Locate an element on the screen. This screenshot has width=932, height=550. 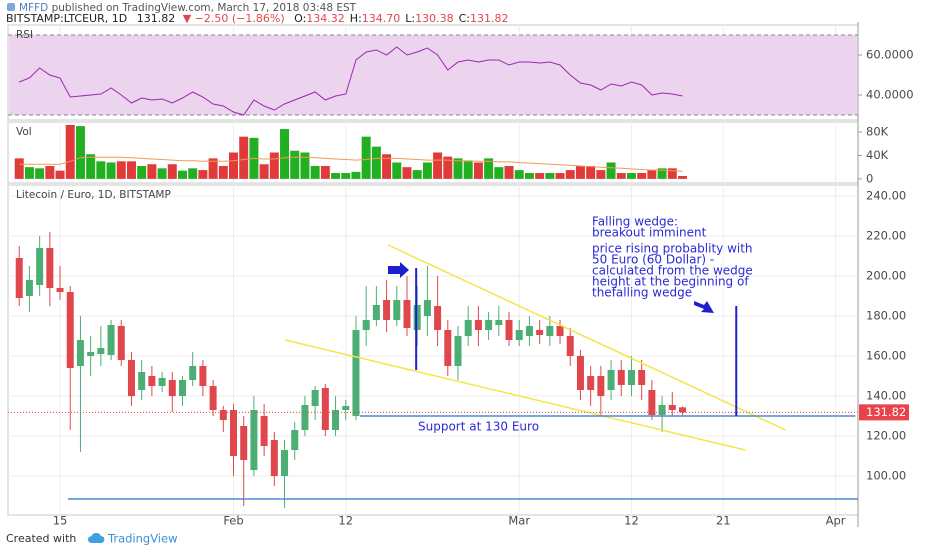
symbol: BITSTAMP:LTCEUR, 1D is located at coordinates (66, 18).